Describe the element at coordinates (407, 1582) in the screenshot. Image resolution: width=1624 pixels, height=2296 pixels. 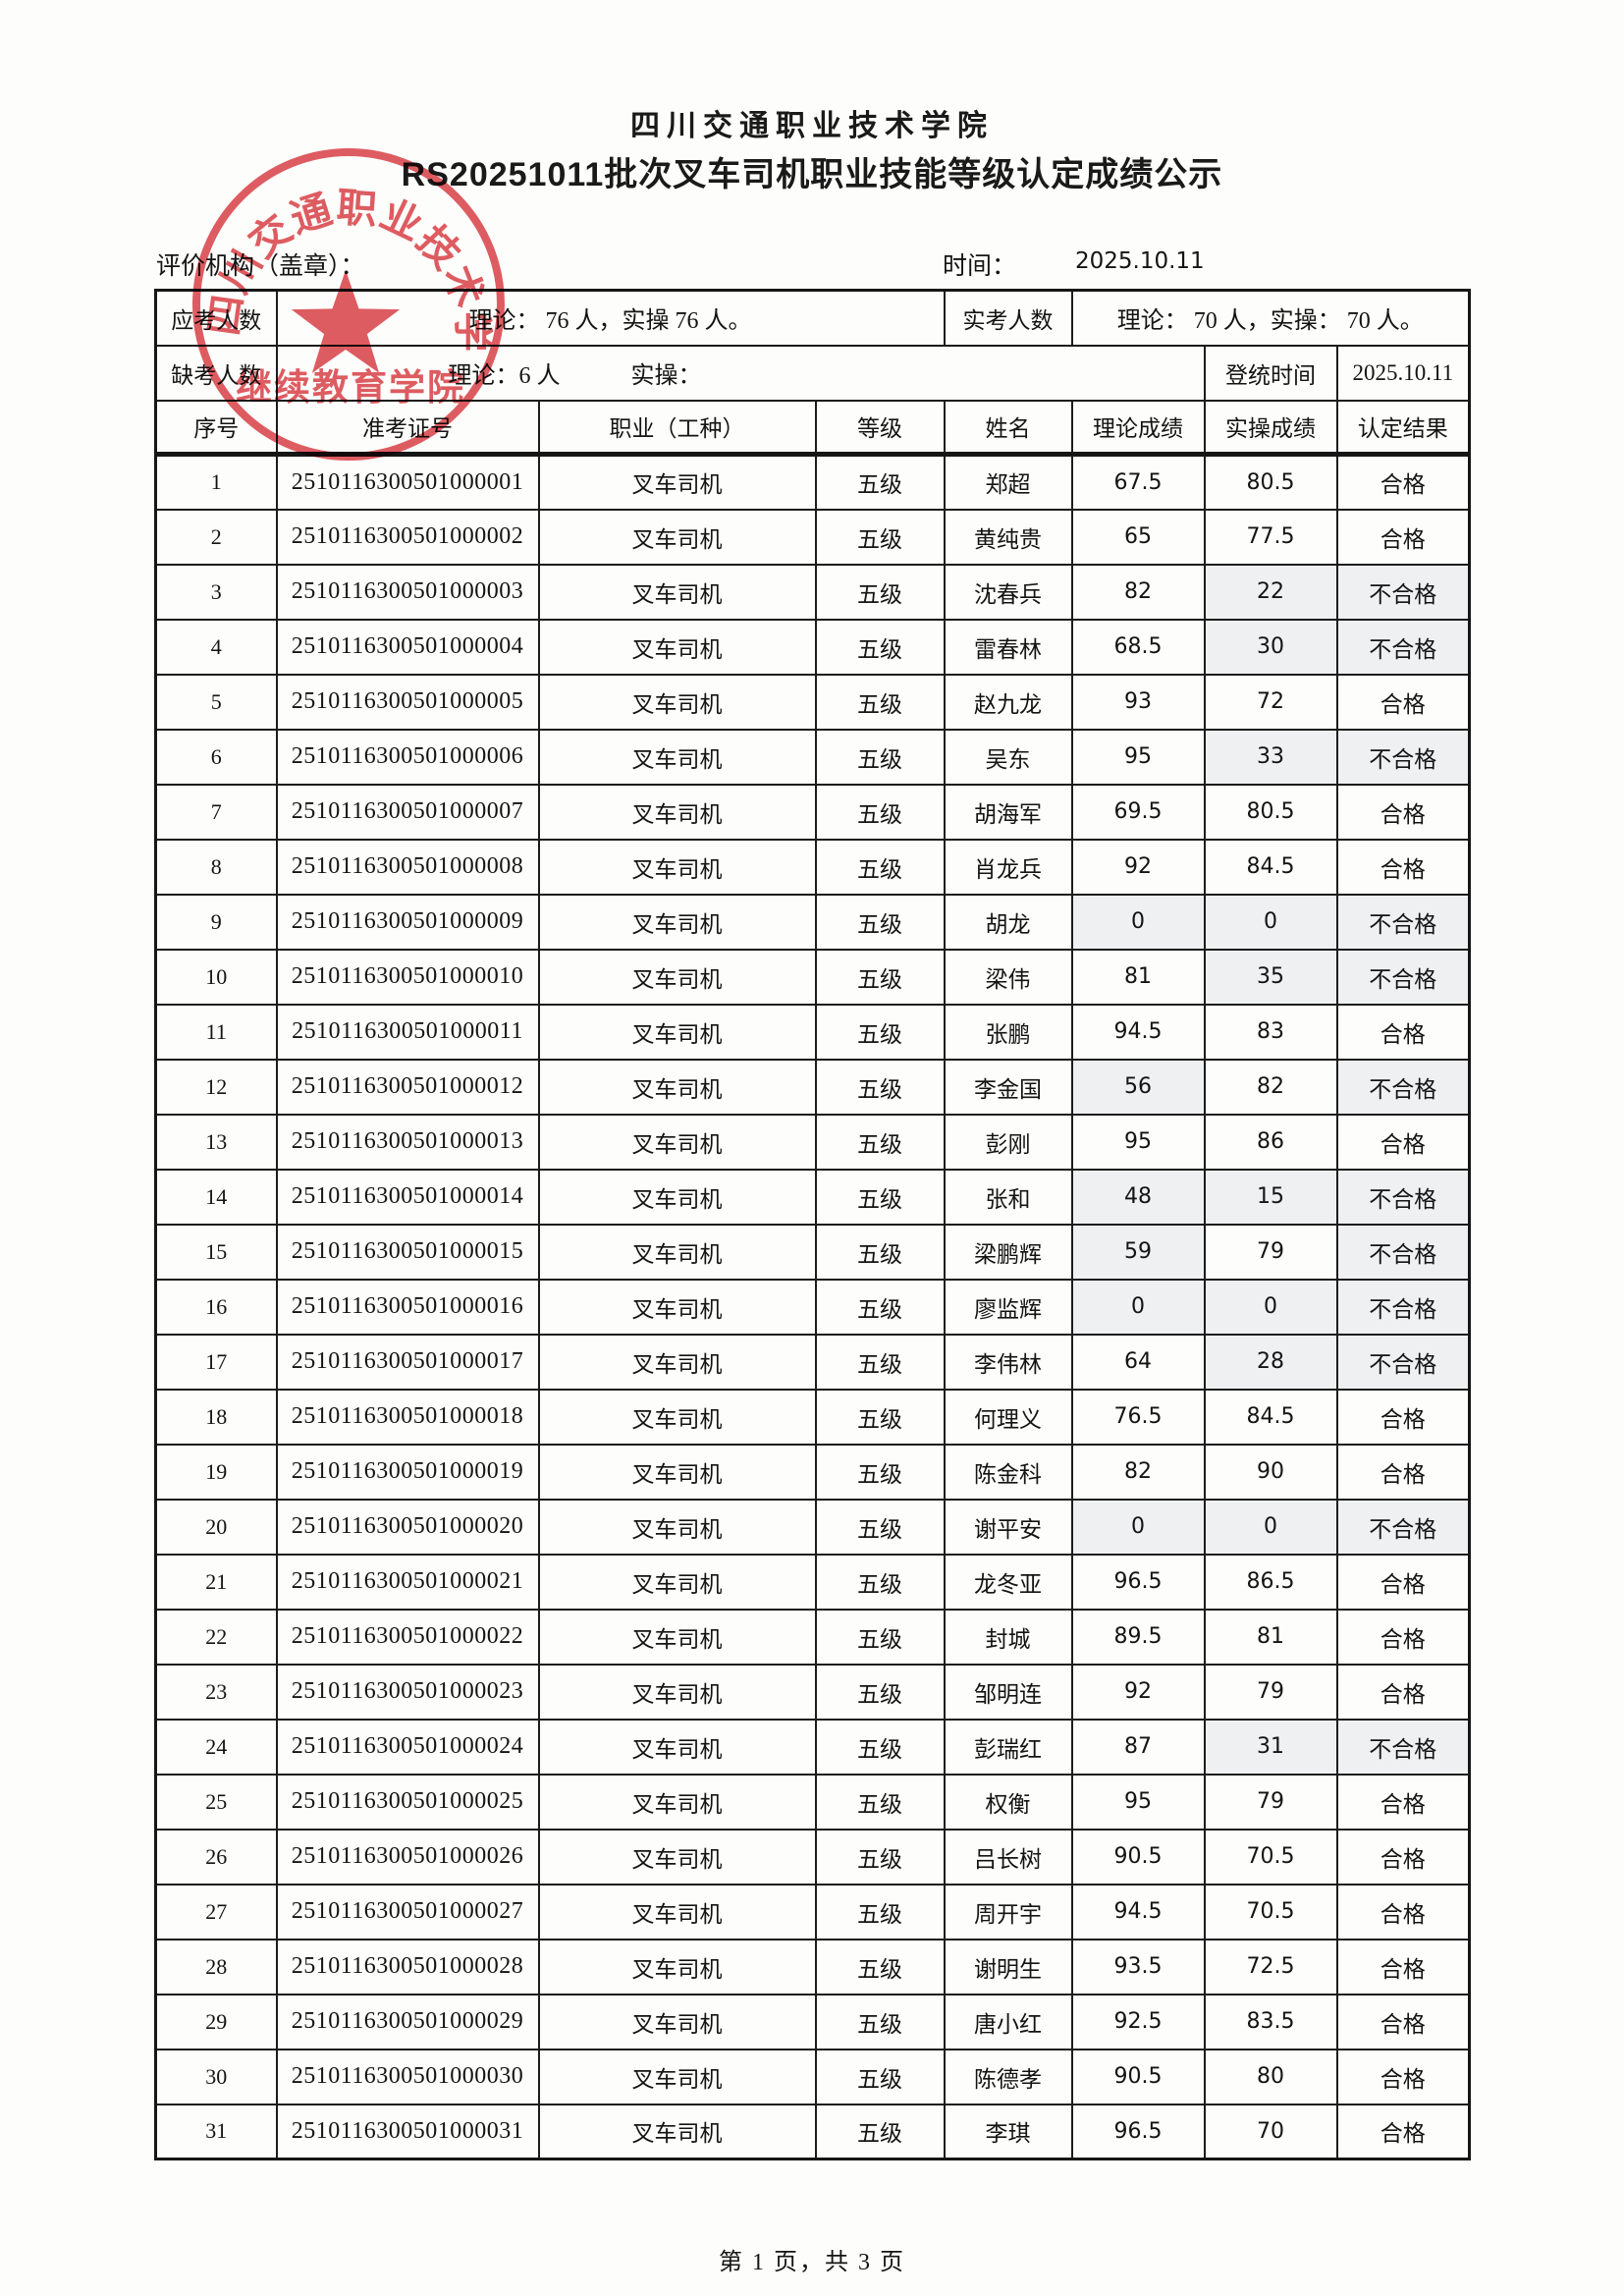
I see `ticket-cell: 2510116300501000021` at that location.